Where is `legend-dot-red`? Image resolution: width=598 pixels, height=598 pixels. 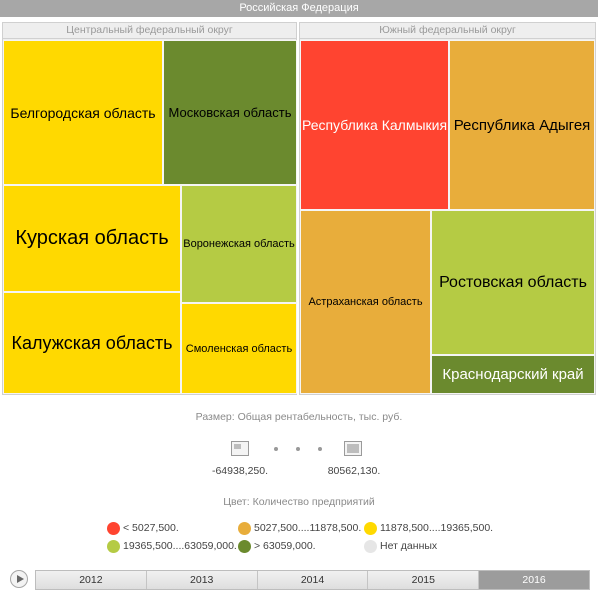
legend-dot-red is located at coordinates (113, 528).